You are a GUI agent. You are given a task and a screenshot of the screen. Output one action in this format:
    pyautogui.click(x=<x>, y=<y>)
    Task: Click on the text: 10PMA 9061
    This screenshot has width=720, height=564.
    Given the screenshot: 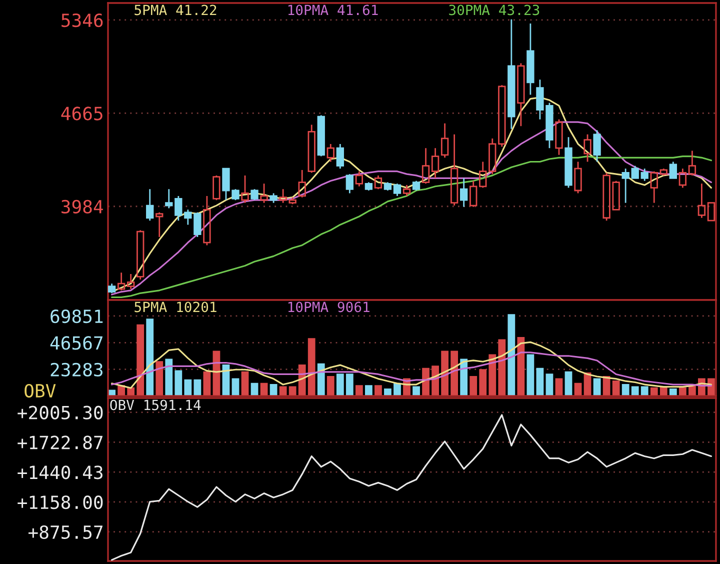 What is the action you would take?
    pyautogui.click(x=329, y=307)
    